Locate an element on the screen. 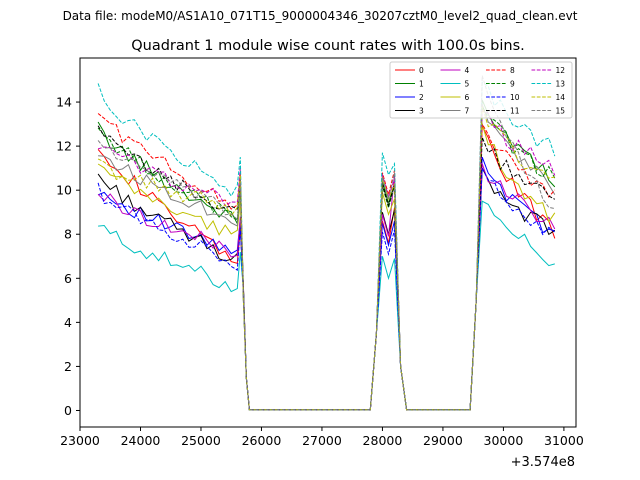 The width and height of the screenshot is (640, 480). y-tick-label: 10 is located at coordinates (64, 190).